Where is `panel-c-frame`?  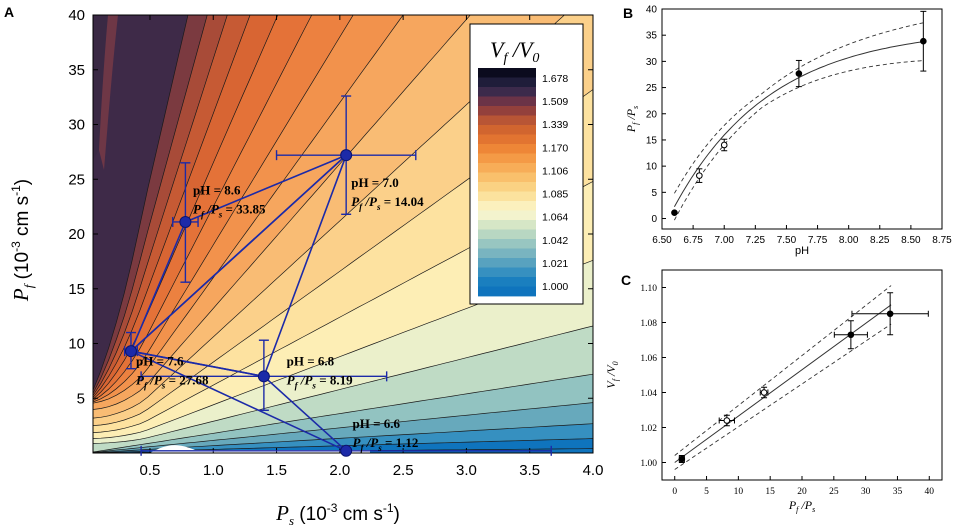
panel-c-frame is located at coordinates (802, 375).